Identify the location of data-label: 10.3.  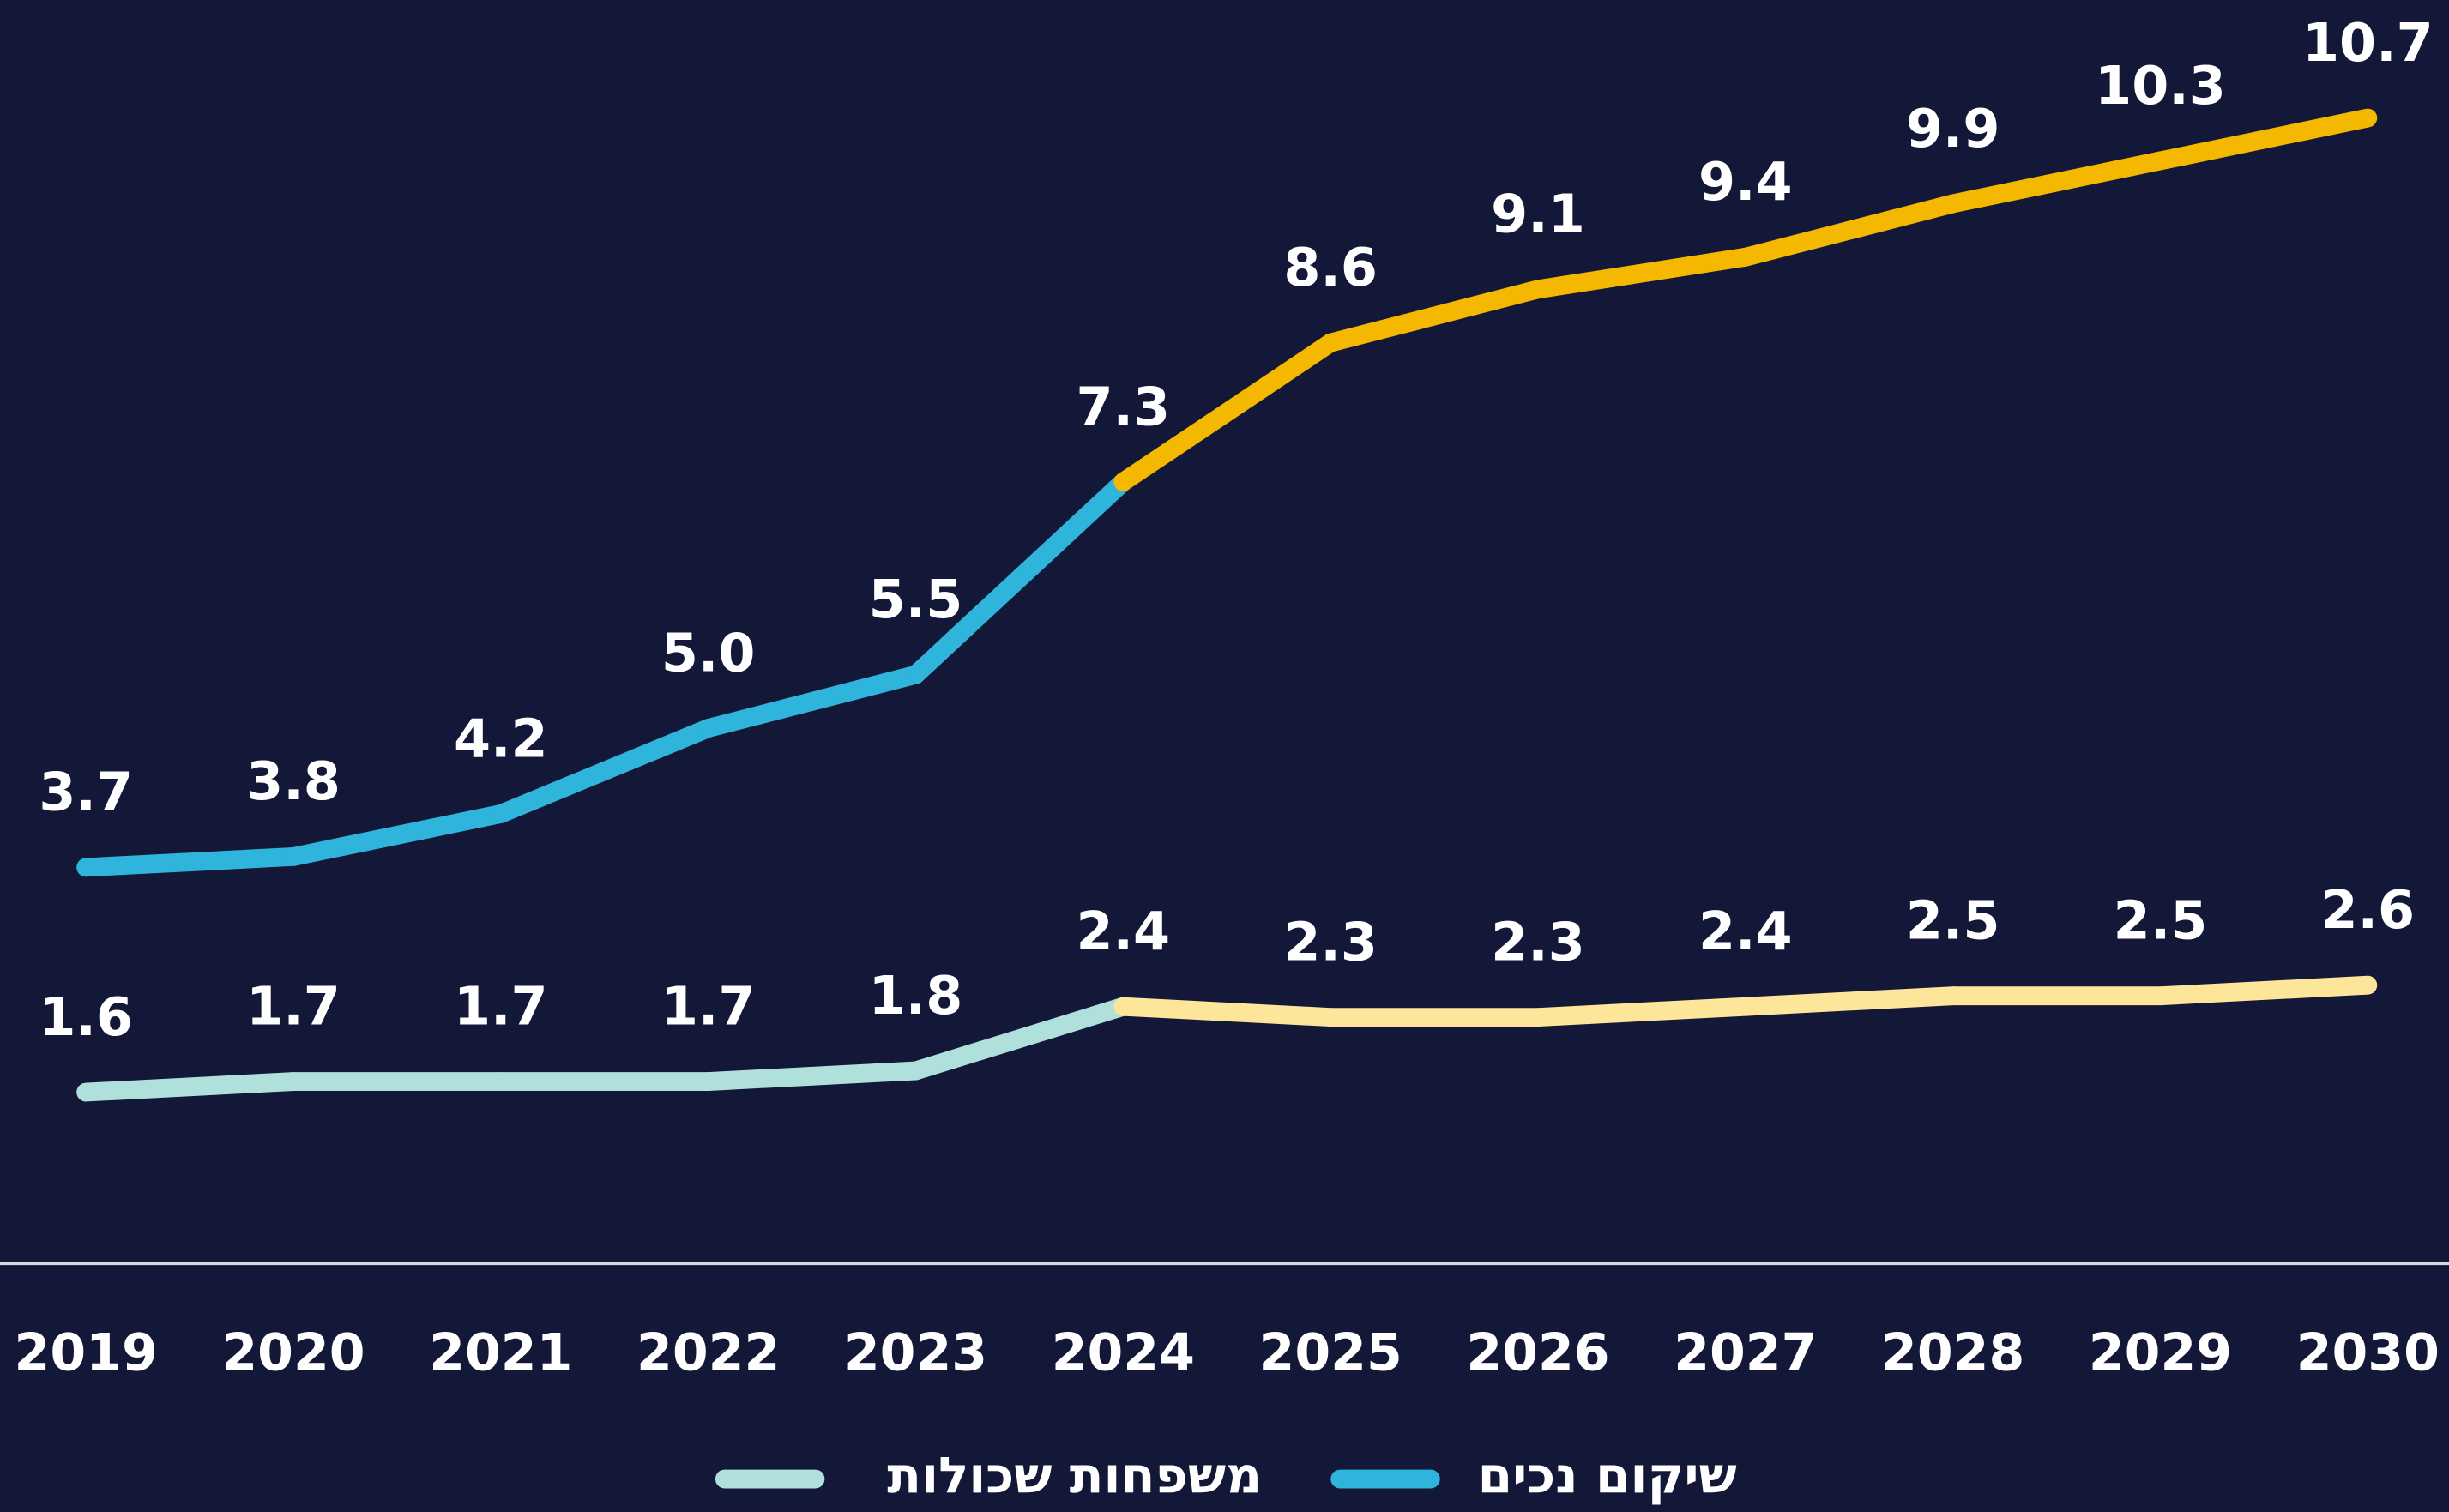
(2160, 86).